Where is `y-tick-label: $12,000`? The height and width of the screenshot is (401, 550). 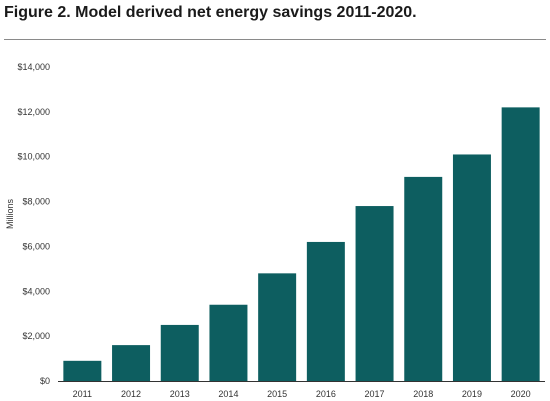 y-tick-label: $12,000 is located at coordinates (33, 112).